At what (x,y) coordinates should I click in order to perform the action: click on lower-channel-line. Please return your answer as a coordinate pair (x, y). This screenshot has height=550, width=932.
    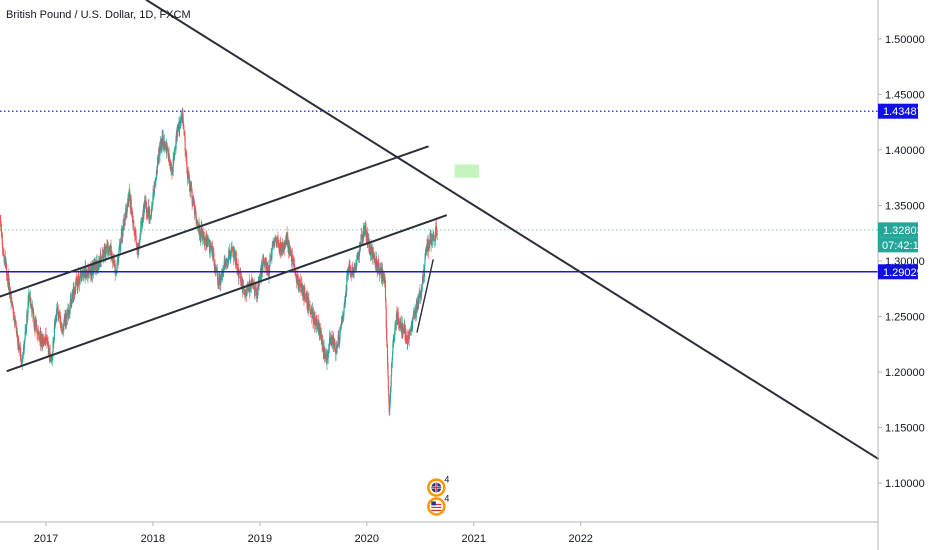
    Looking at the image, I should click on (226, 293).